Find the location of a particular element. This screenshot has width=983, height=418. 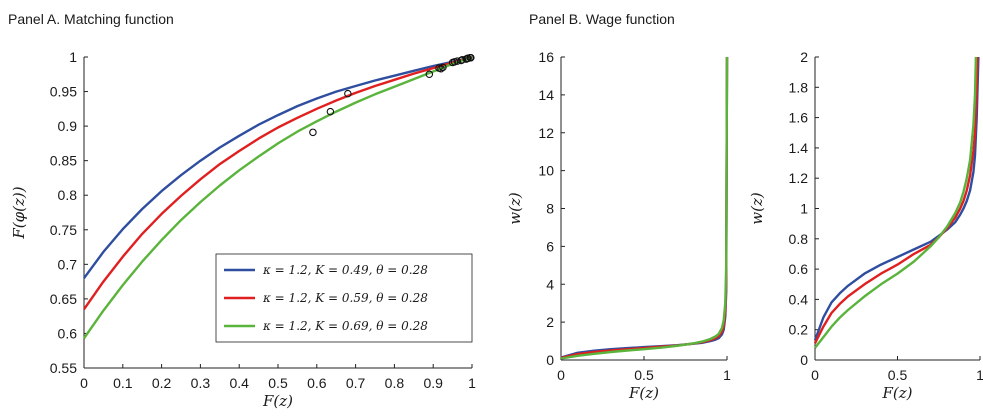

y-tick-label: 1.6 is located at coordinates (799, 118).